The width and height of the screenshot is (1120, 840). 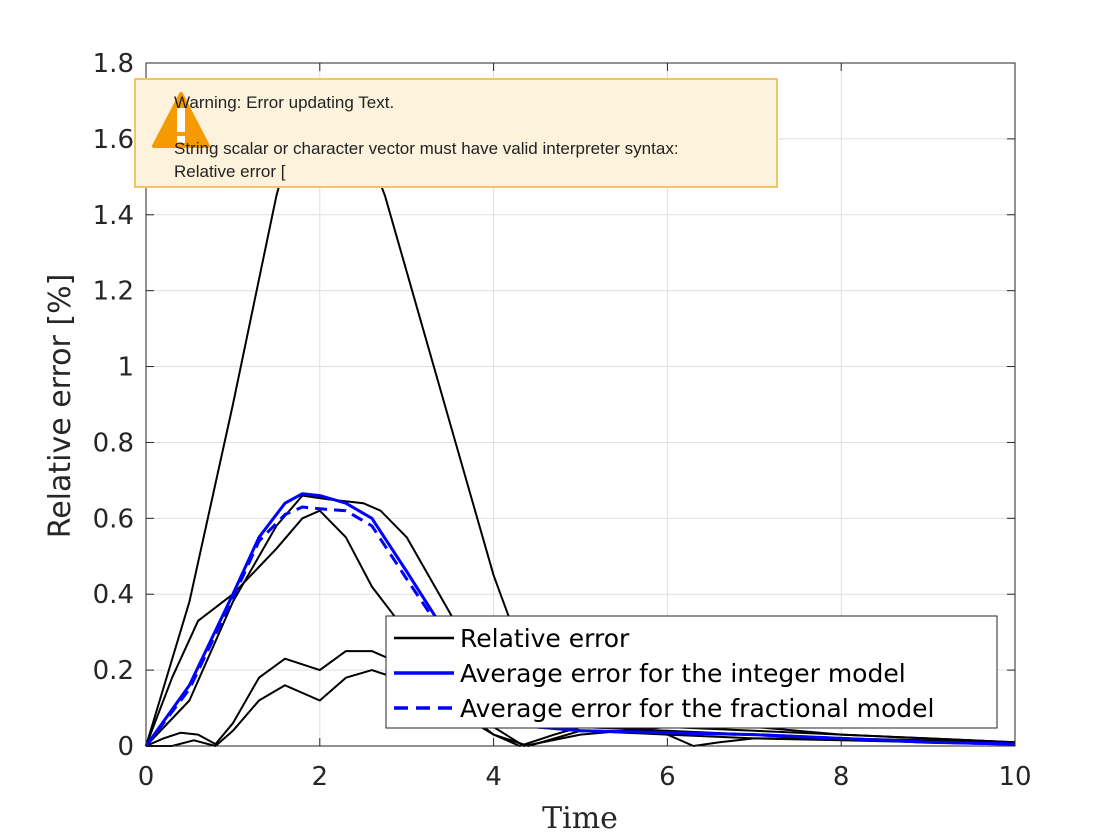 I want to click on x-tick-label: 8, so click(x=841, y=777).